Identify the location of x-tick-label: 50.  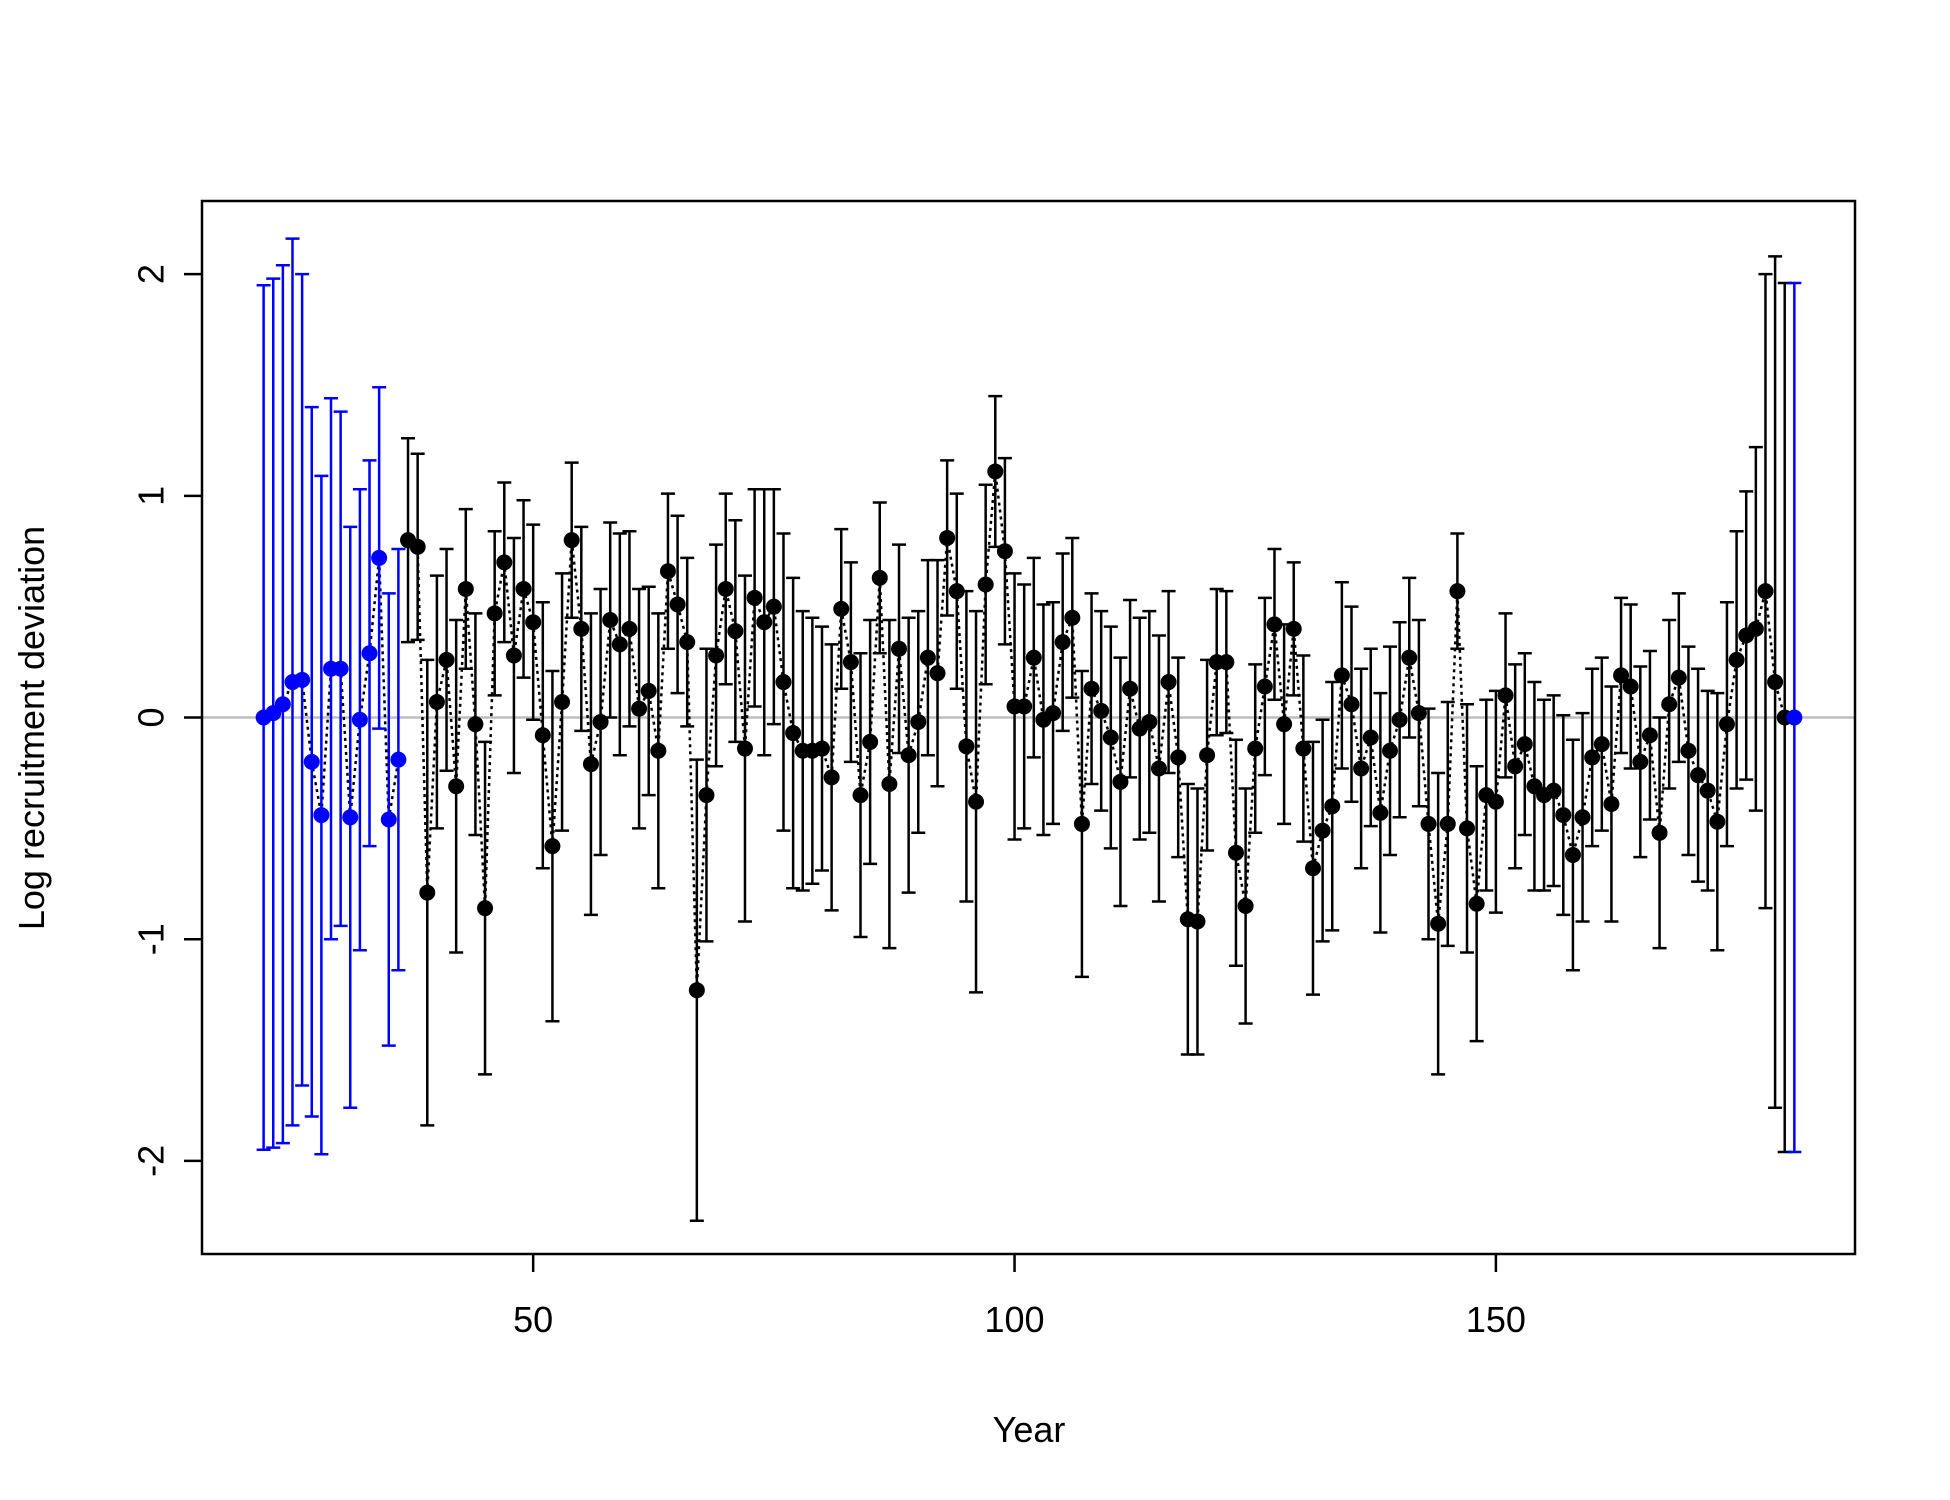
(533, 1319).